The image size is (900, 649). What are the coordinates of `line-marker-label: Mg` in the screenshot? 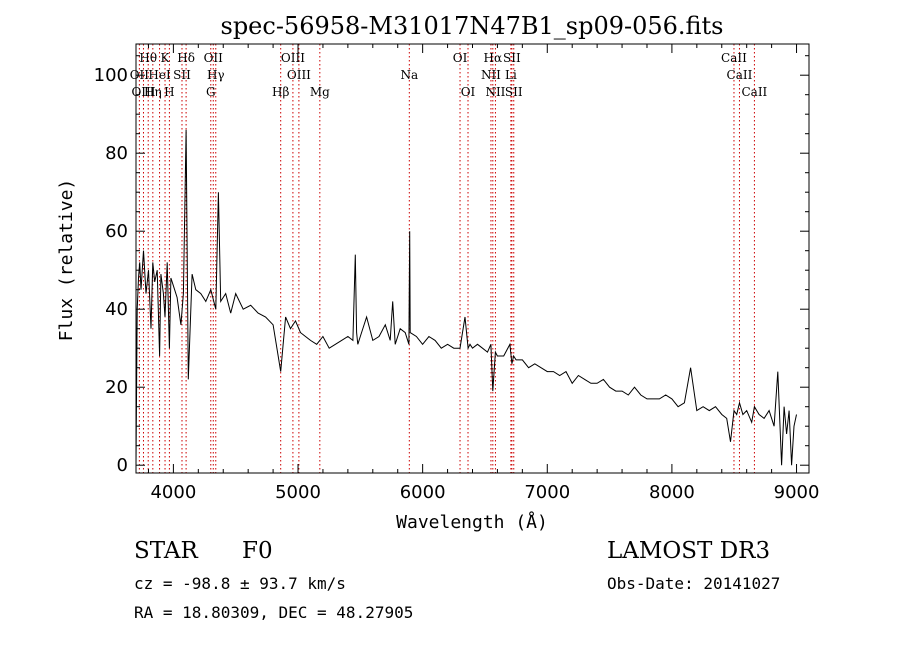 It's located at (320, 92).